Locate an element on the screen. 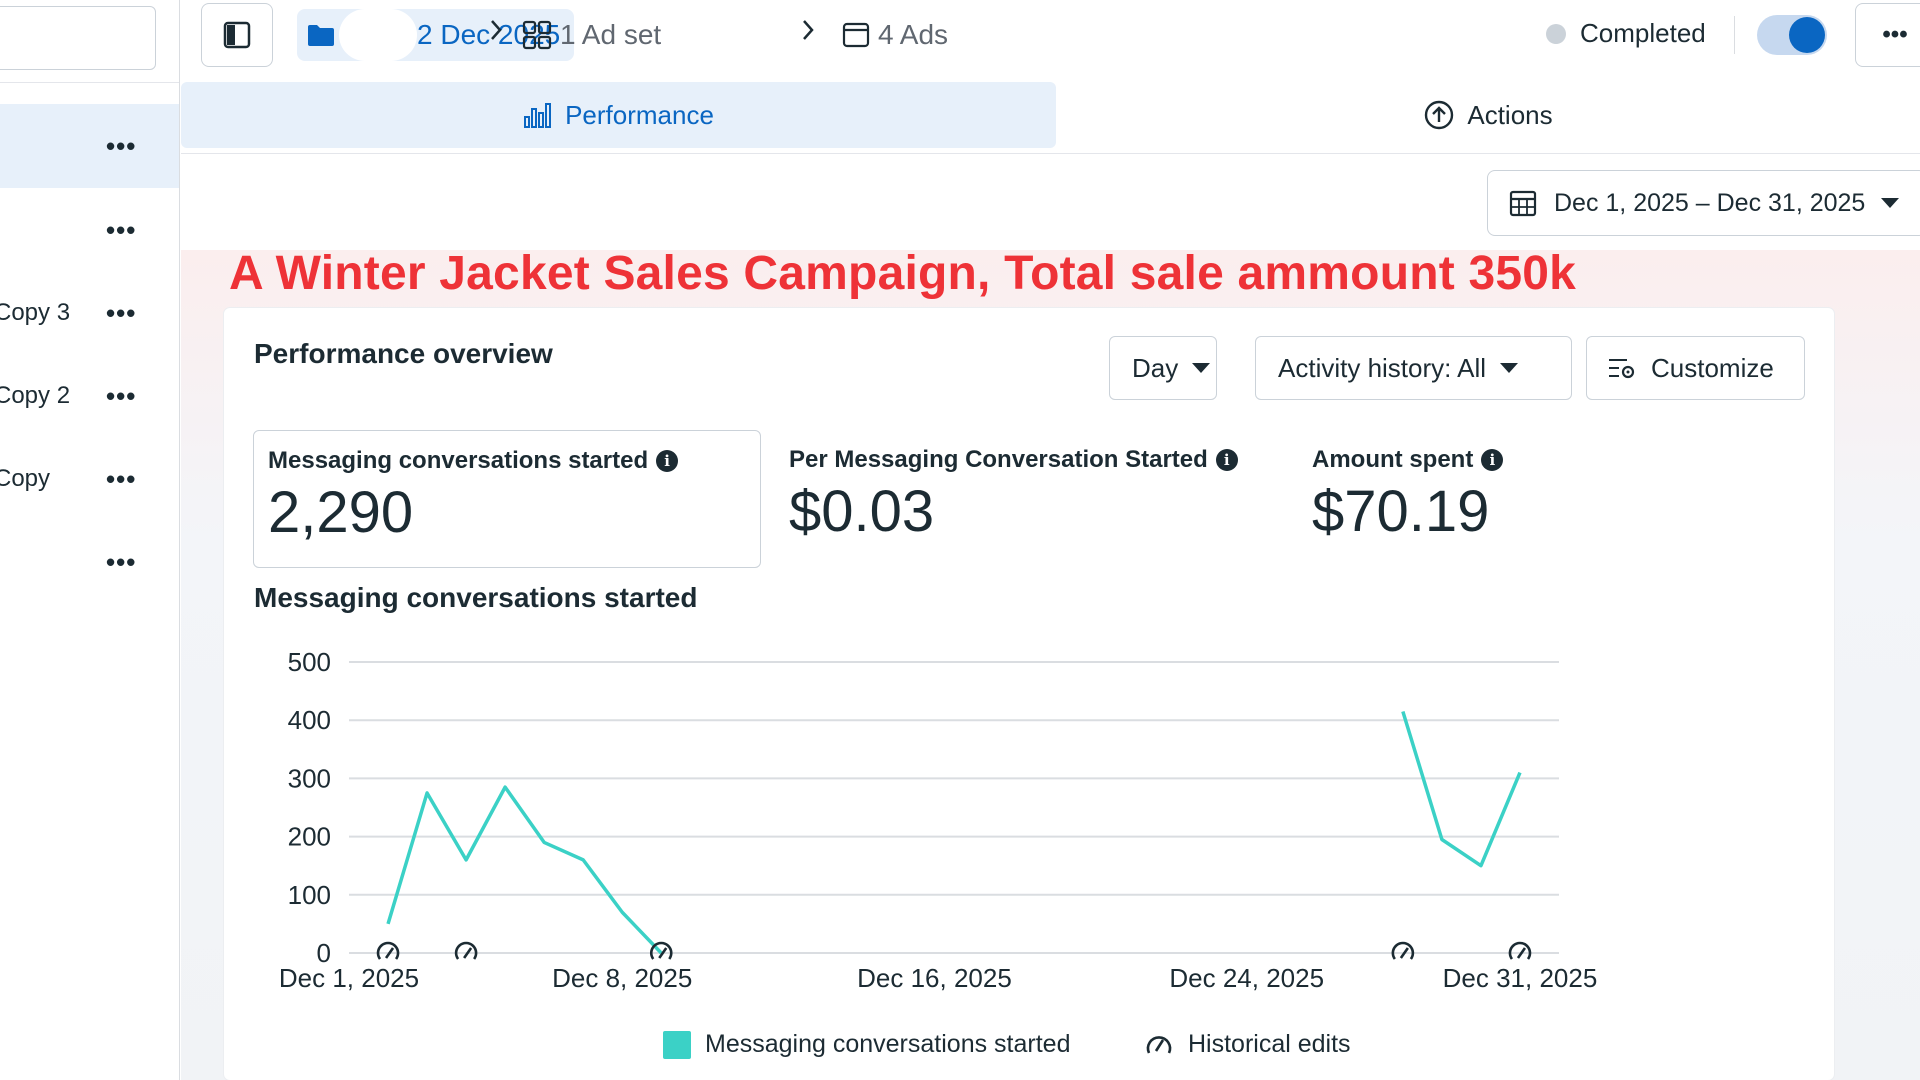 This screenshot has height=1080, width=1920. breadcrumb-campaign: 2 Dec 2025 is located at coordinates (436, 35).